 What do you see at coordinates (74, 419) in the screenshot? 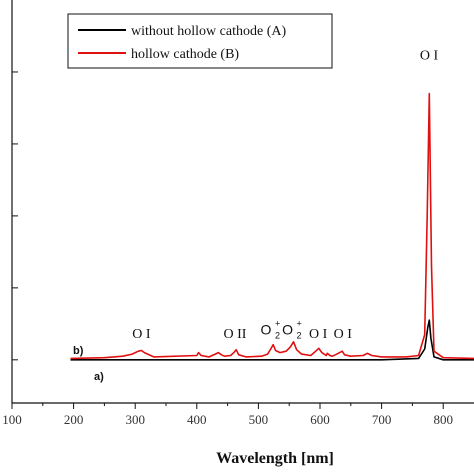
I see `x-tick-label: 200` at bounding box center [74, 419].